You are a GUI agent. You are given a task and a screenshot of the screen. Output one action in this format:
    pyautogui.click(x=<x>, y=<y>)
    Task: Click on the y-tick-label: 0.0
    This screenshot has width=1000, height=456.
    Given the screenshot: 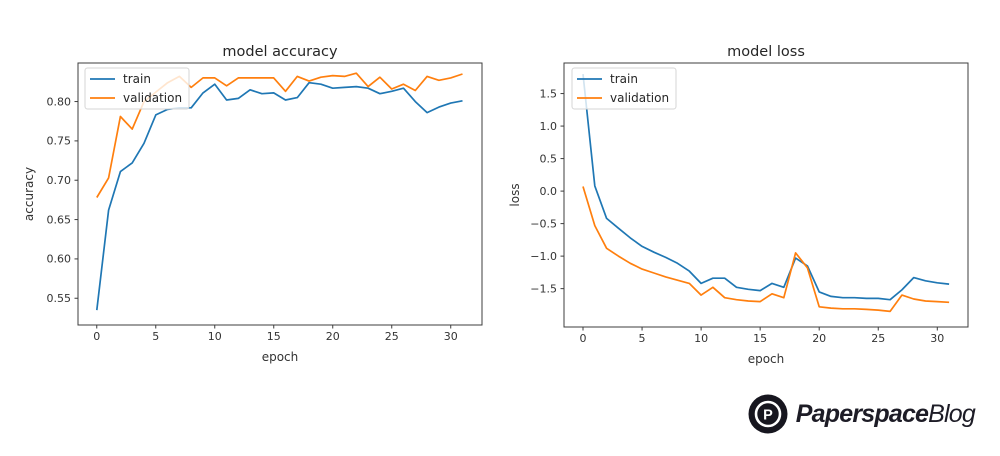 What is the action you would take?
    pyautogui.click(x=549, y=191)
    